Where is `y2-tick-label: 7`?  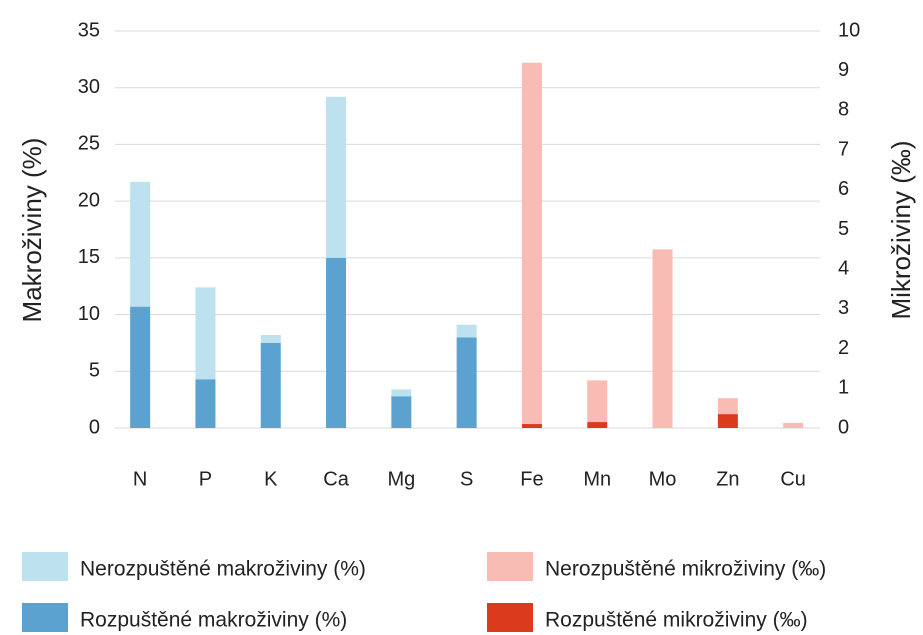 y2-tick-label: 7 is located at coordinates (843, 149).